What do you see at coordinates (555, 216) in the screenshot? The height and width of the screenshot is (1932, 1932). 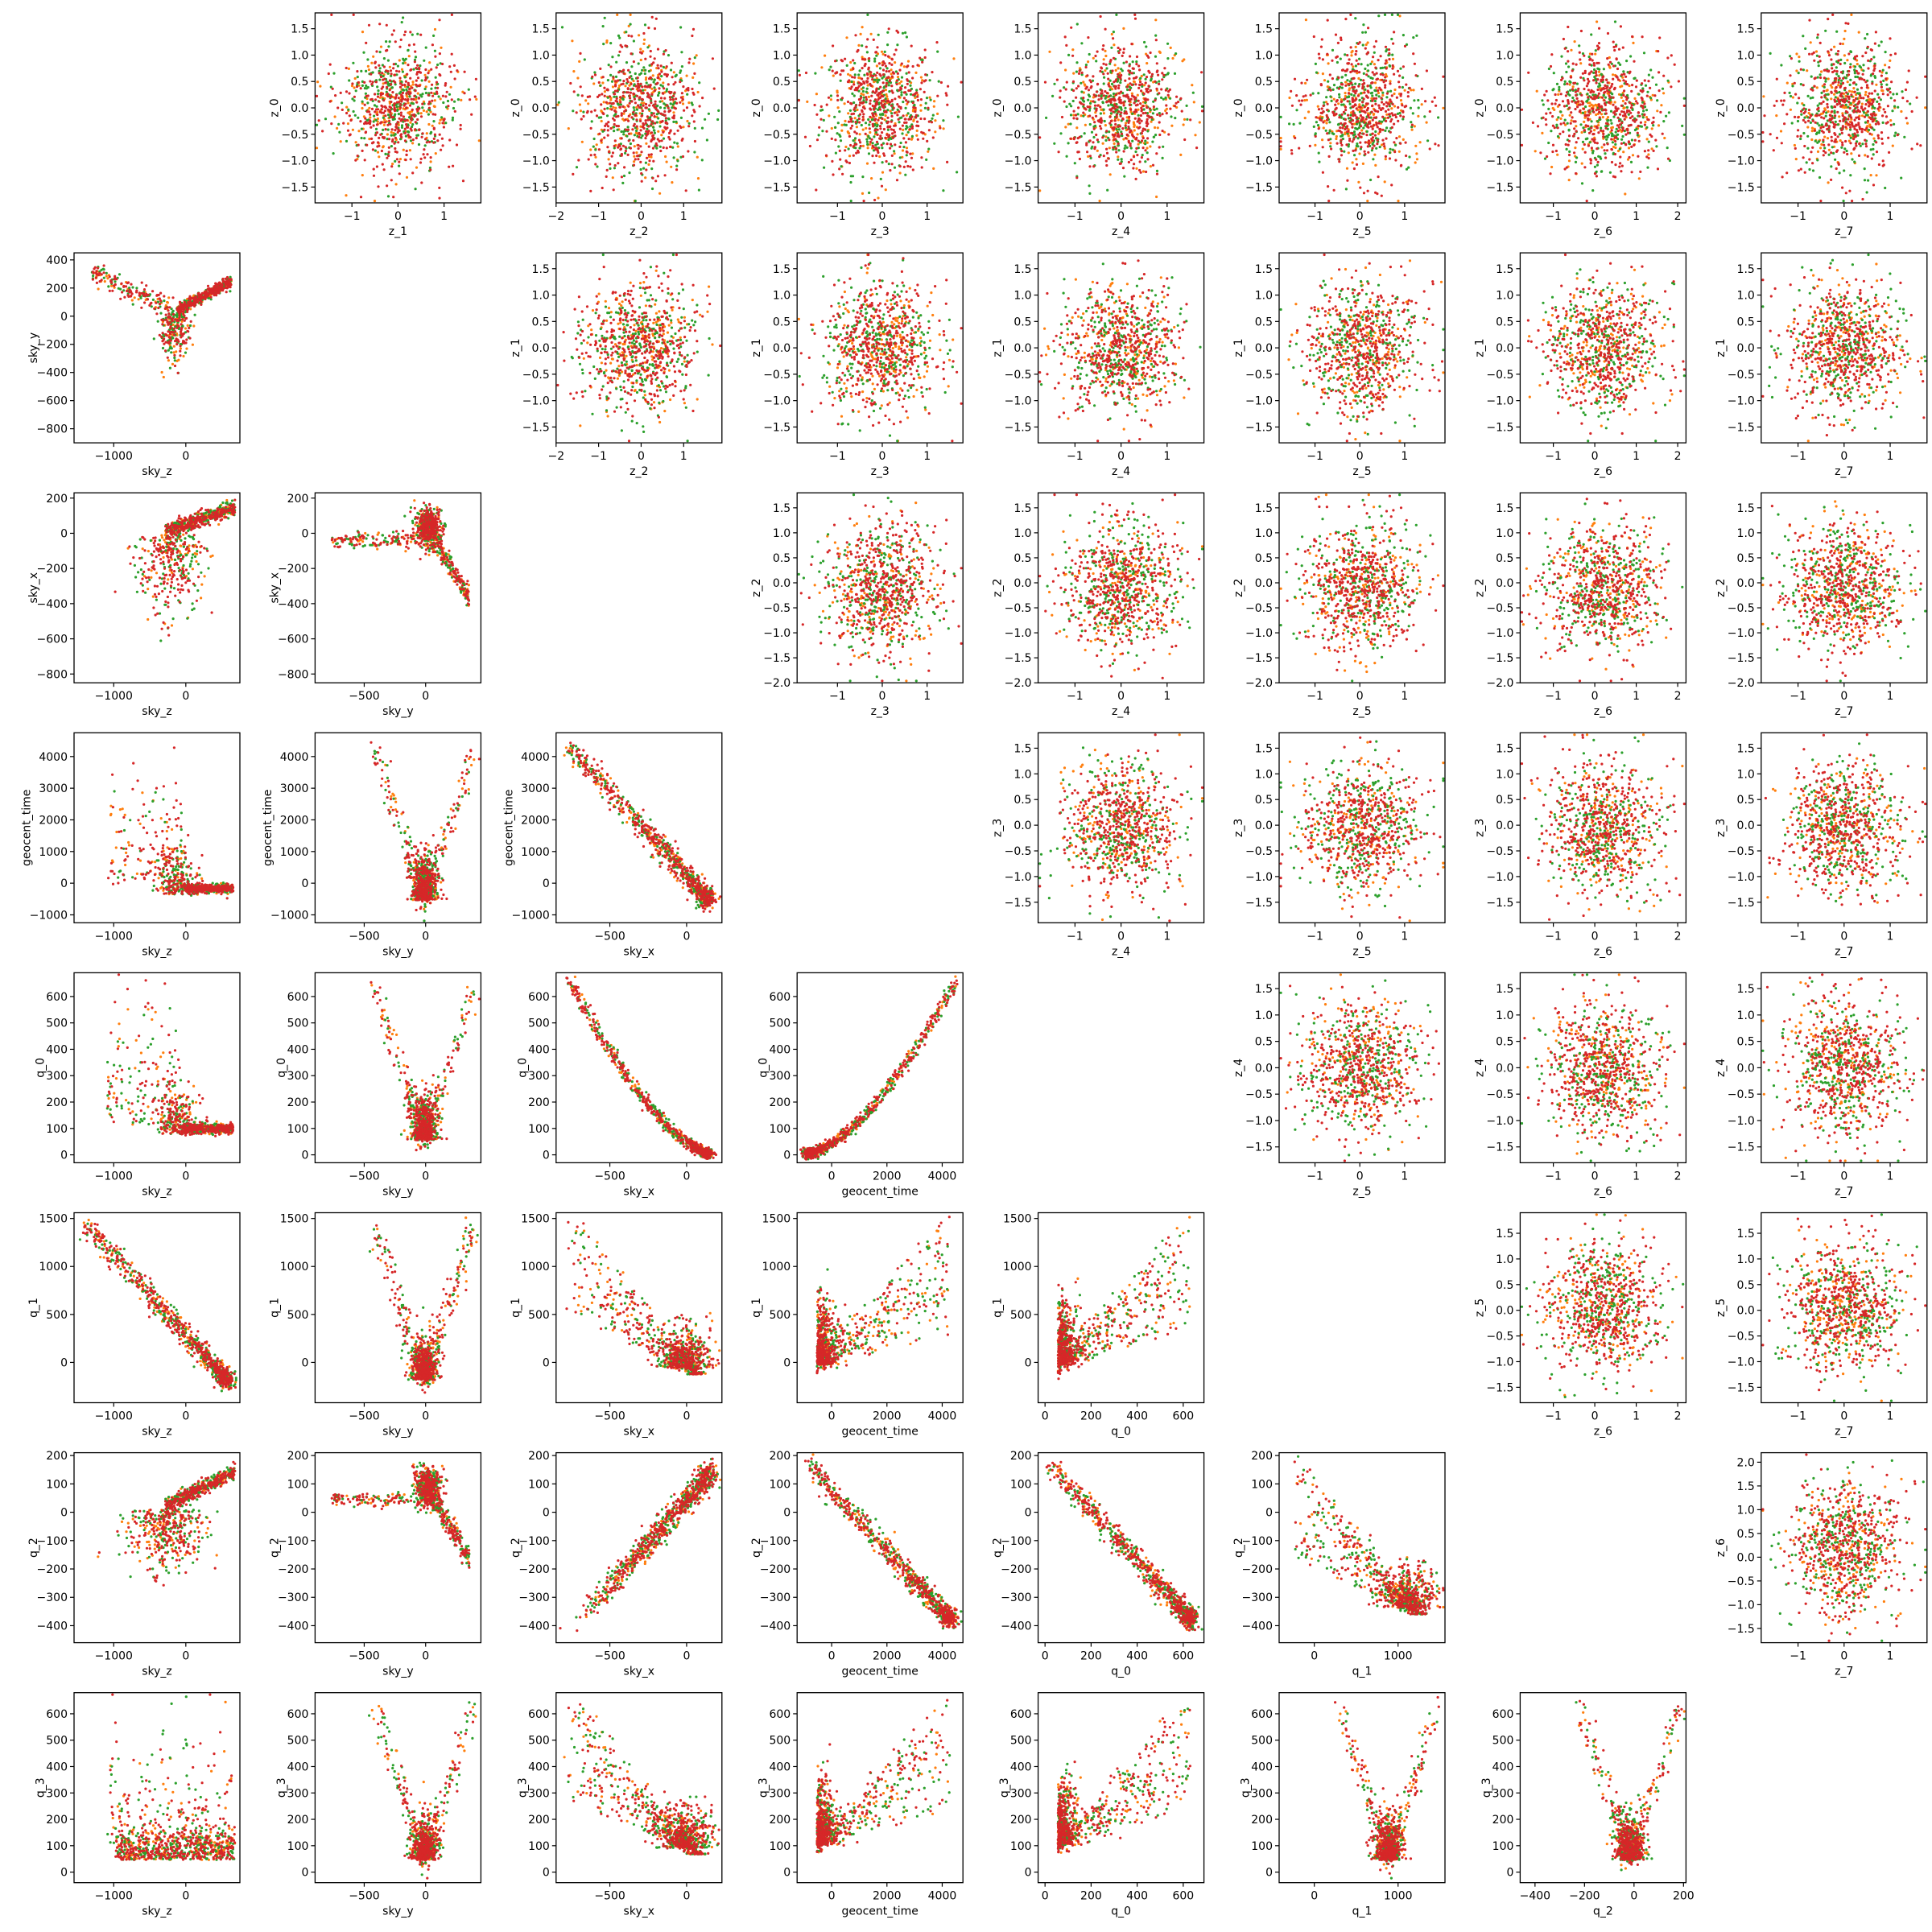 I see `x-tick-label: −2` at bounding box center [555, 216].